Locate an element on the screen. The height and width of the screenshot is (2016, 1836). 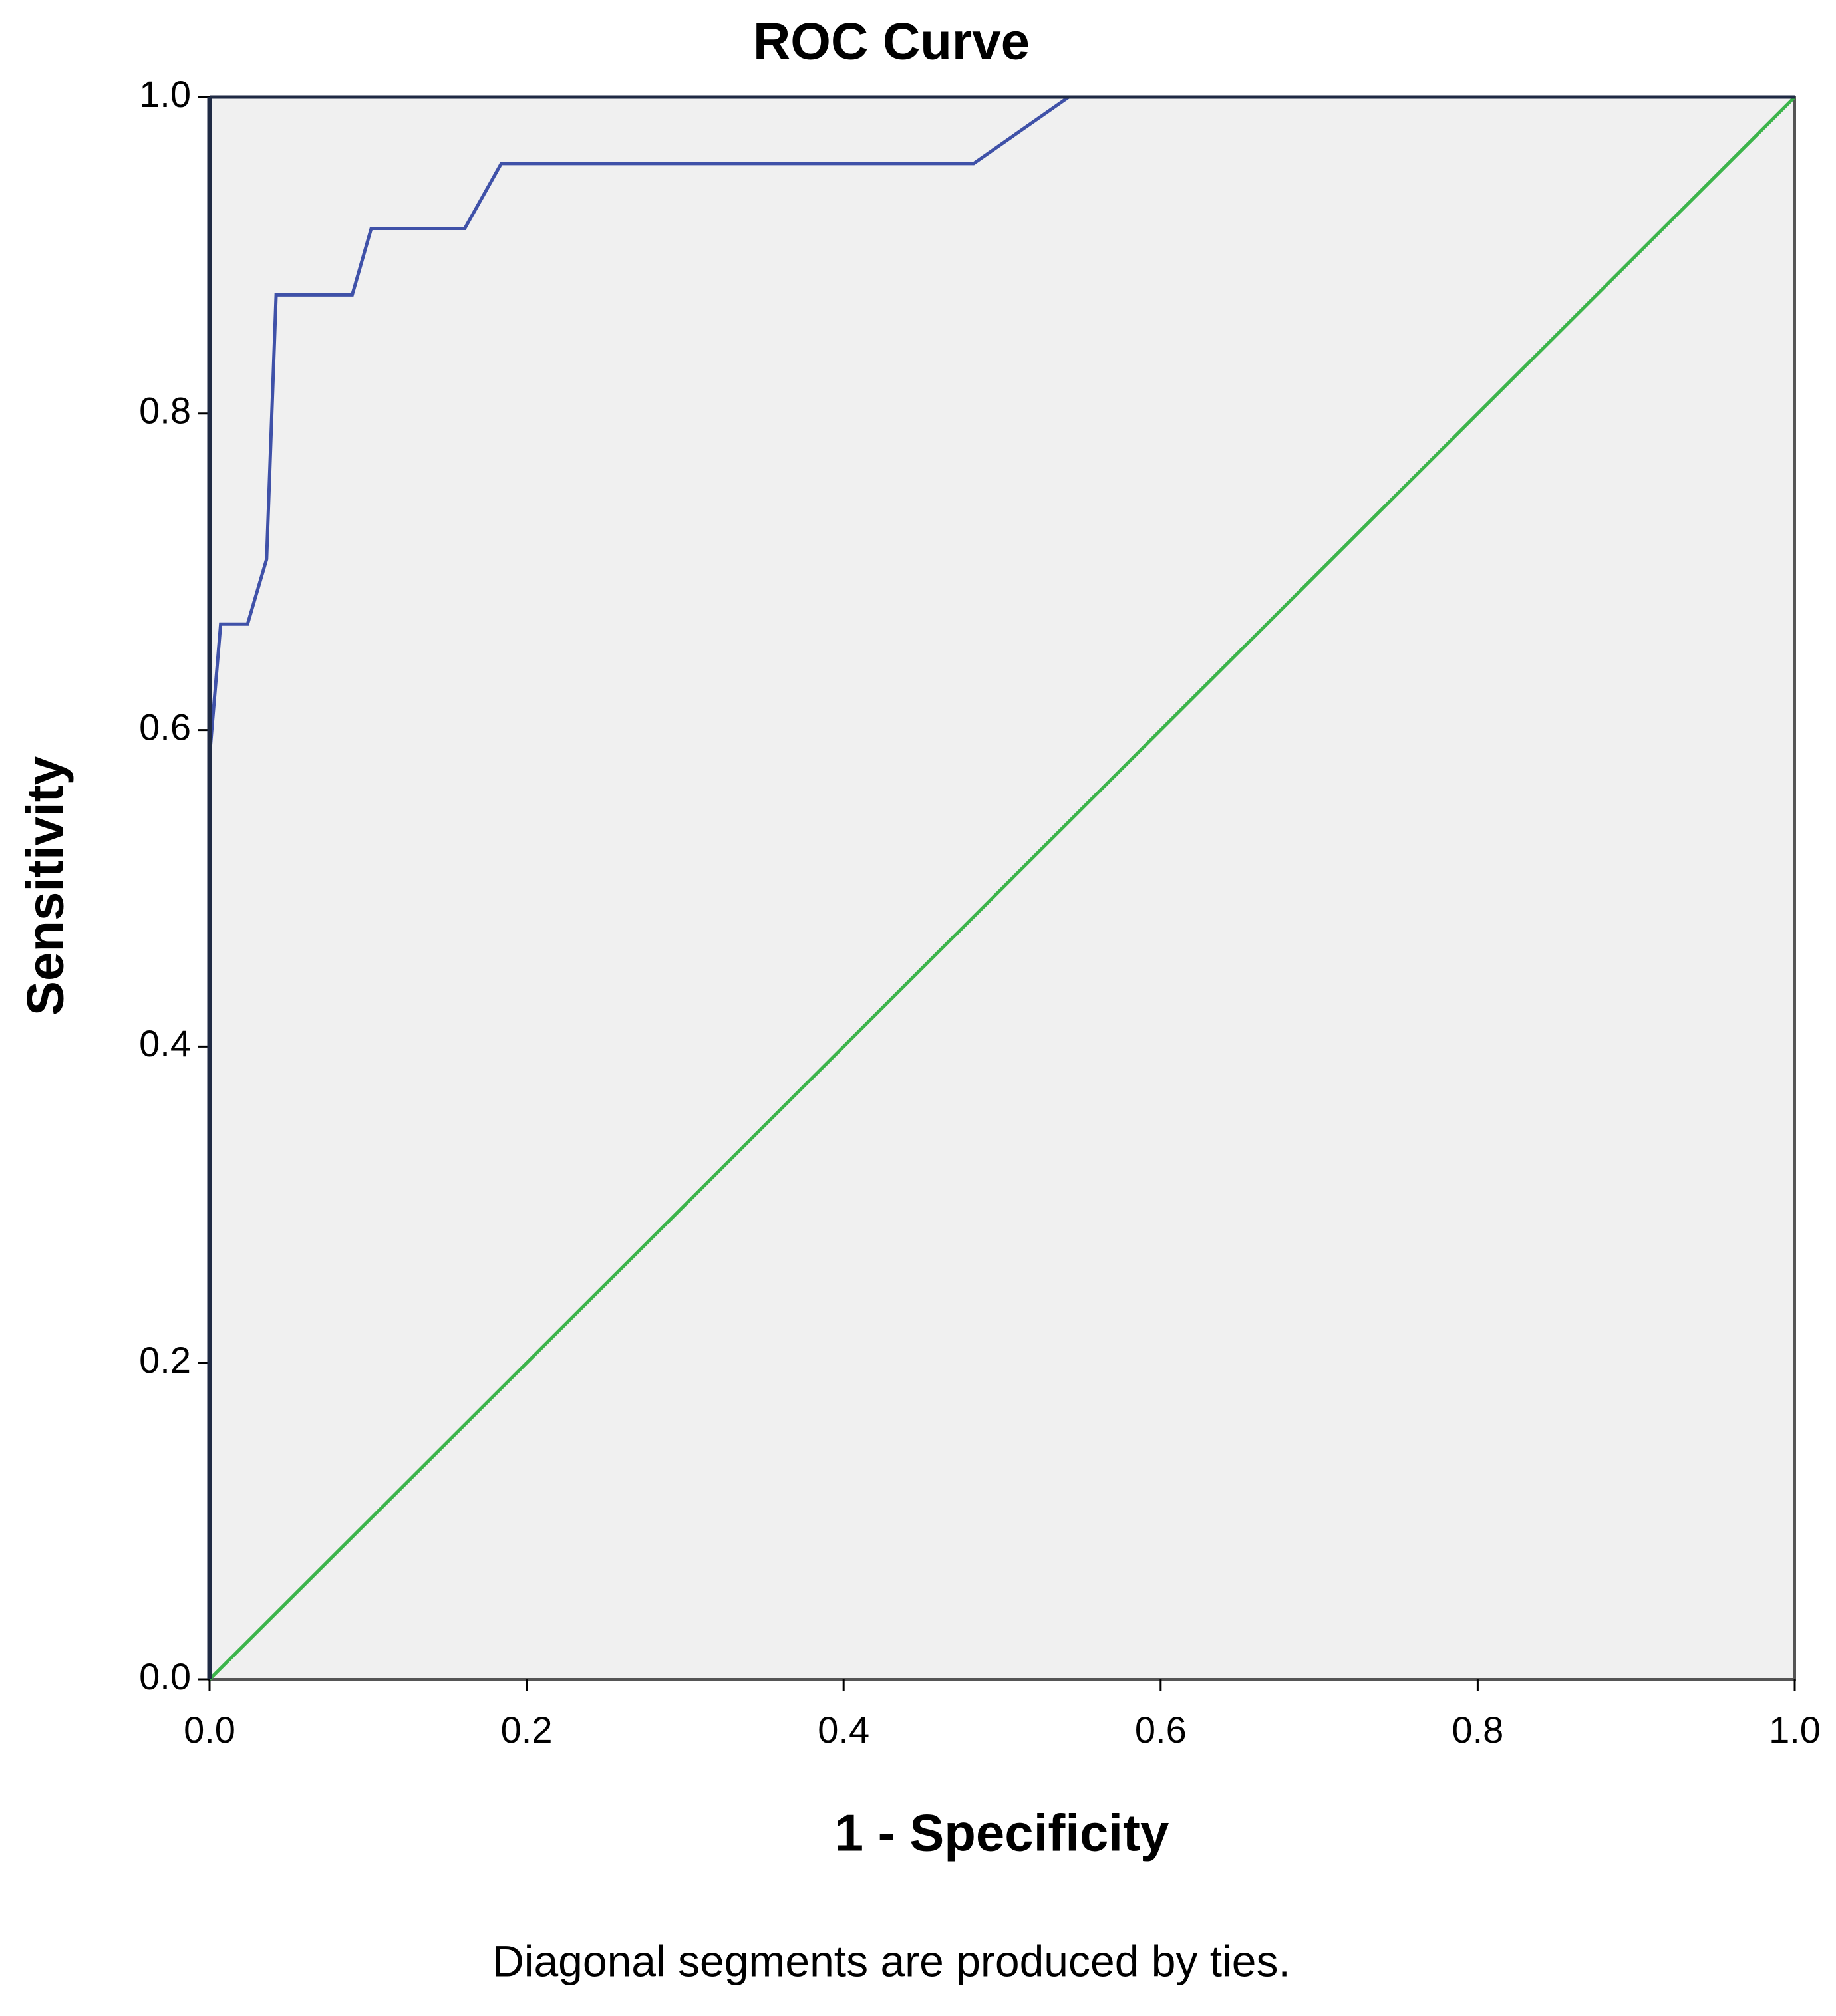
x-tick-label: 0.2 is located at coordinates (527, 1730).